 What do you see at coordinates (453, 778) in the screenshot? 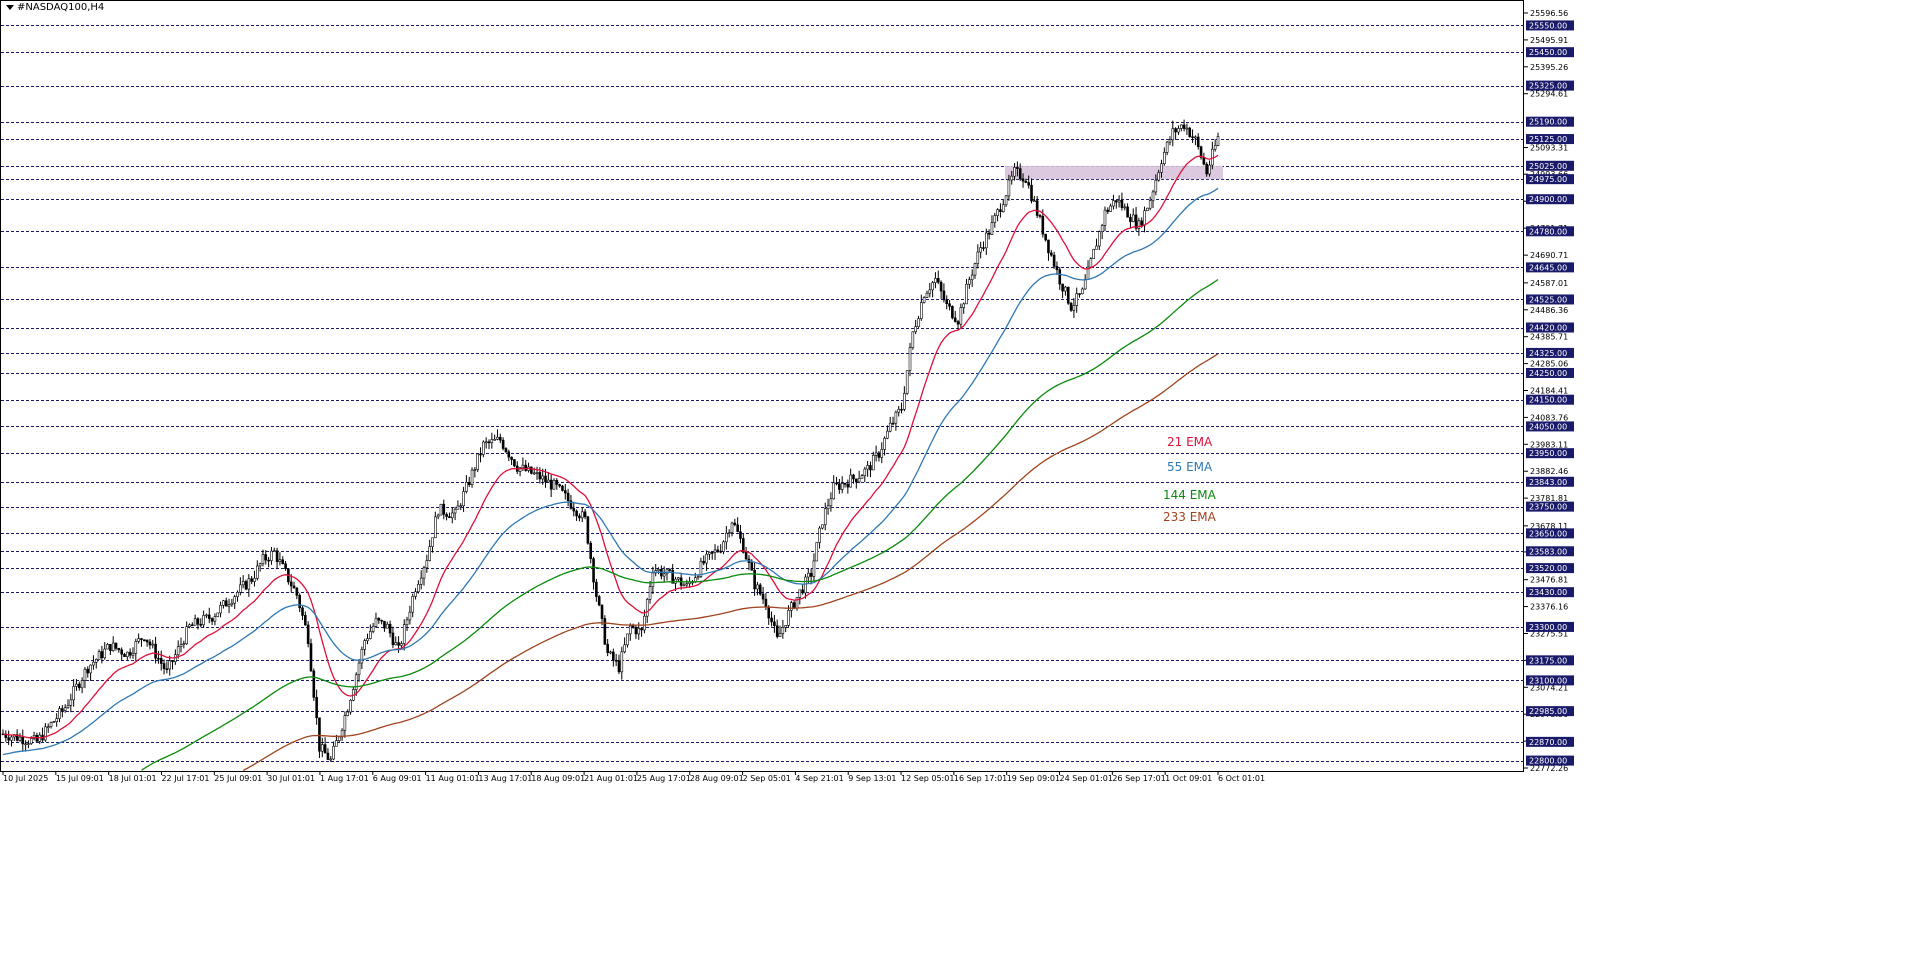
I see `time-label: 11 Aug 01:01` at bounding box center [453, 778].